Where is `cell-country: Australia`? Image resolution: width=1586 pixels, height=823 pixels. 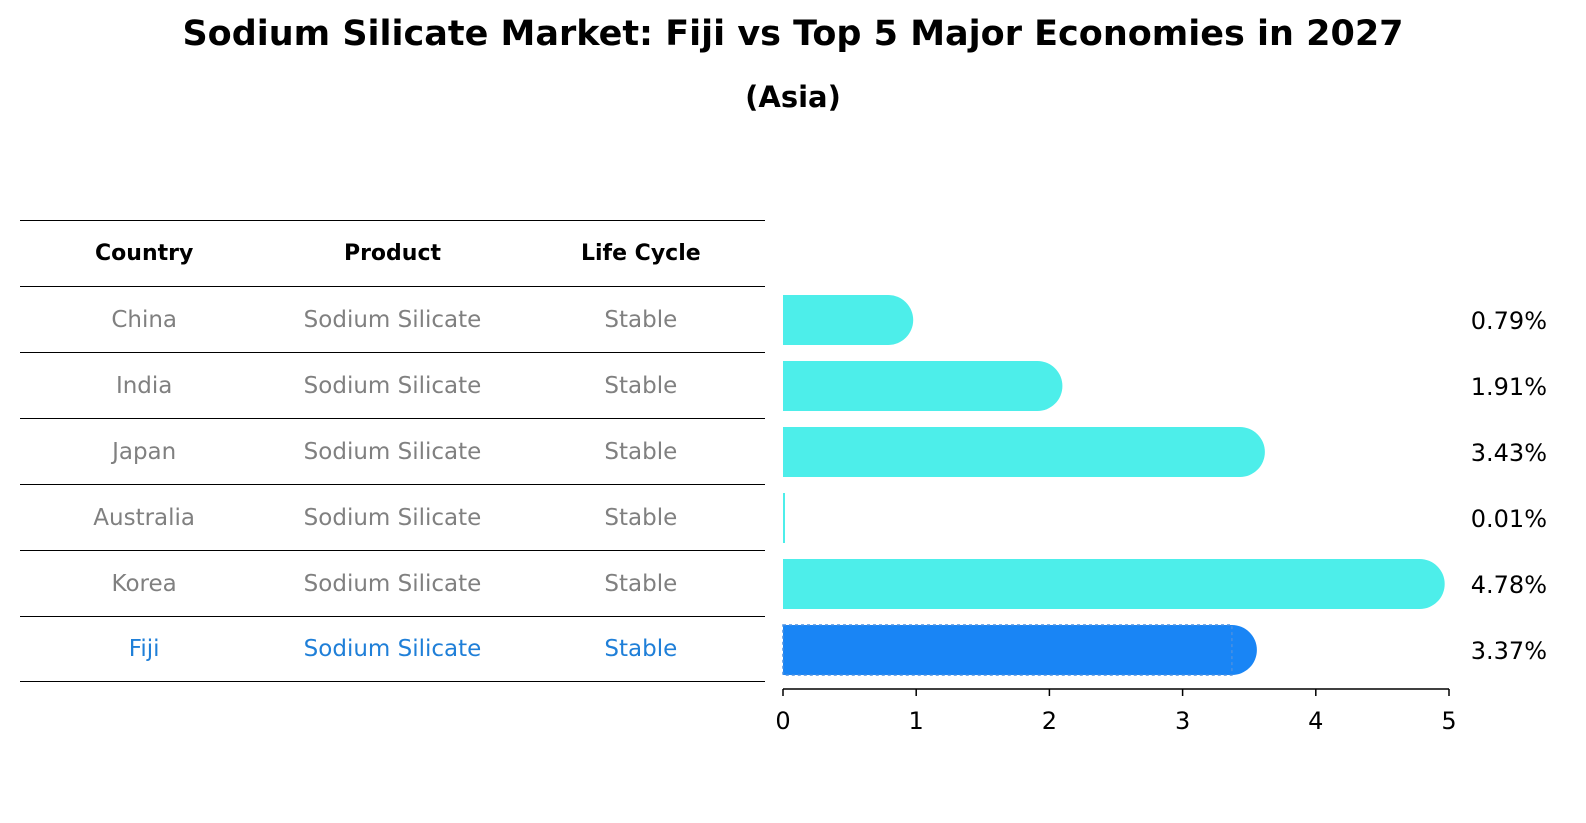
cell-country: Australia is located at coordinates (144, 517).